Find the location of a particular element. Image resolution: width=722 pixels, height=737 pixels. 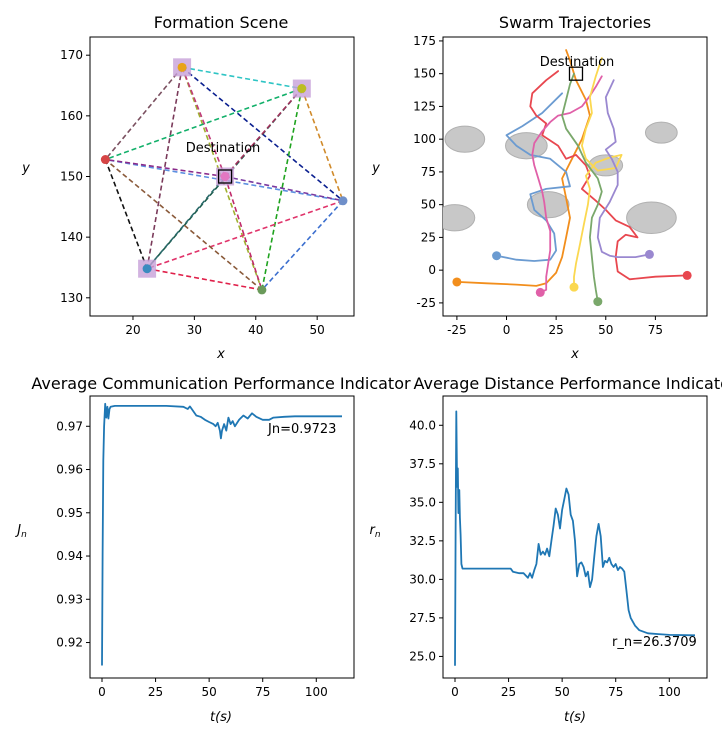

swarm-paths is located at coordinates (572, 176).